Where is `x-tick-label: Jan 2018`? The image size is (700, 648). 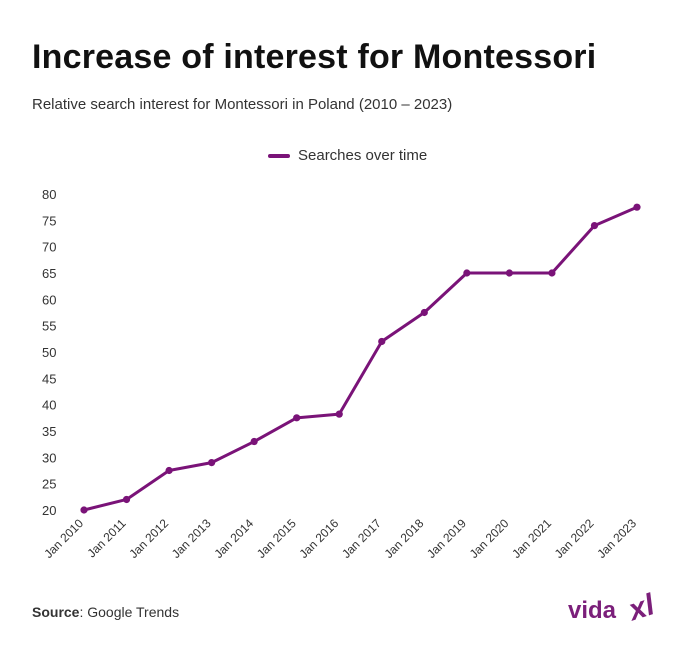 x-tick-label: Jan 2018 is located at coordinates (404, 538).